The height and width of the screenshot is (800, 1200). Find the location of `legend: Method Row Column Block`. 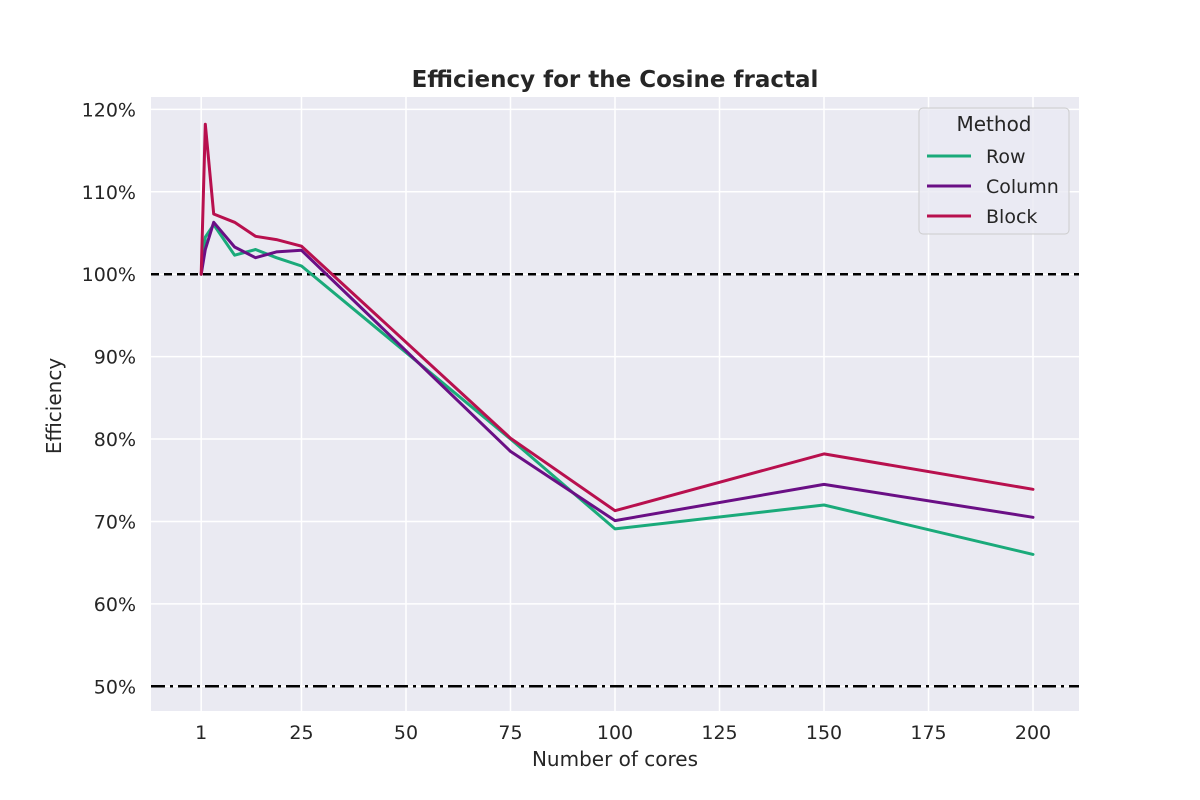

legend: Method Row Column Block is located at coordinates (994, 171).